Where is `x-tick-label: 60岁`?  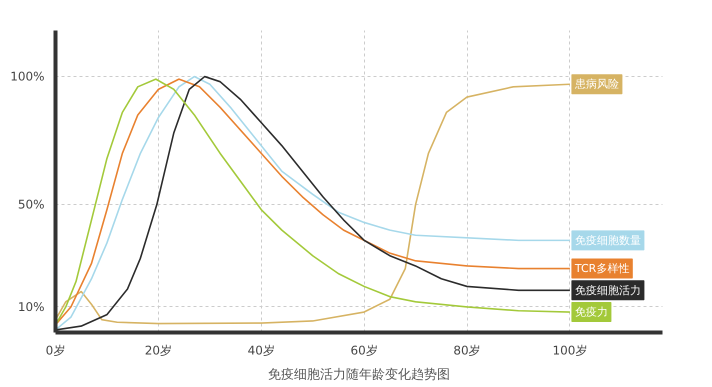 x-tick-label: 60岁 is located at coordinates (364, 351).